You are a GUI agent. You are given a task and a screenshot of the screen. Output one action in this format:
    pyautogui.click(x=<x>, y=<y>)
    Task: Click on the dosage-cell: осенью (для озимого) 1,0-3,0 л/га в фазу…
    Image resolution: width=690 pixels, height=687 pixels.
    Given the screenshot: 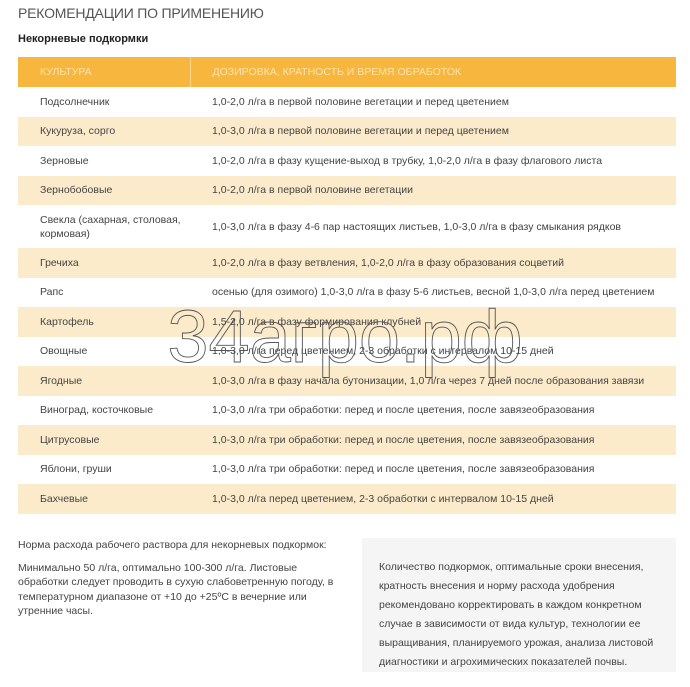 What is the action you would take?
    pyautogui.click(x=433, y=292)
    